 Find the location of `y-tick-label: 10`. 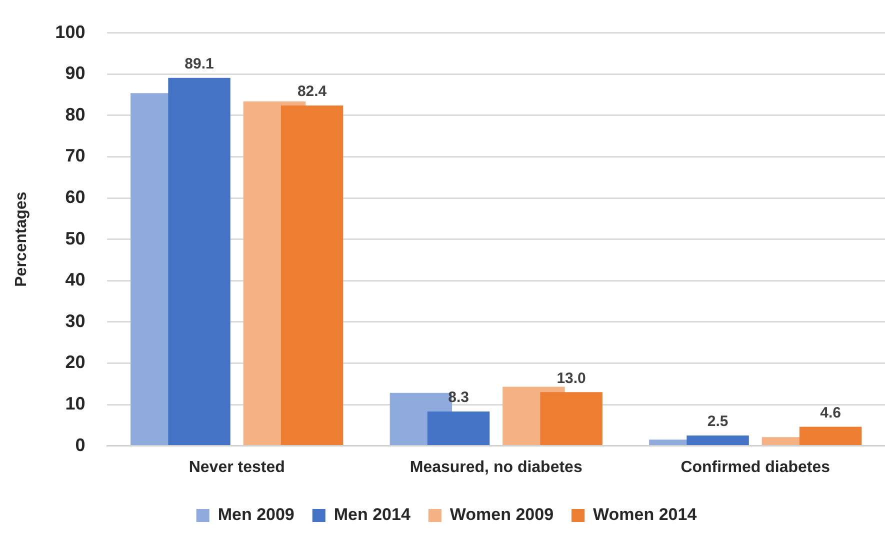

y-tick-label: 10 is located at coordinates (75, 403).